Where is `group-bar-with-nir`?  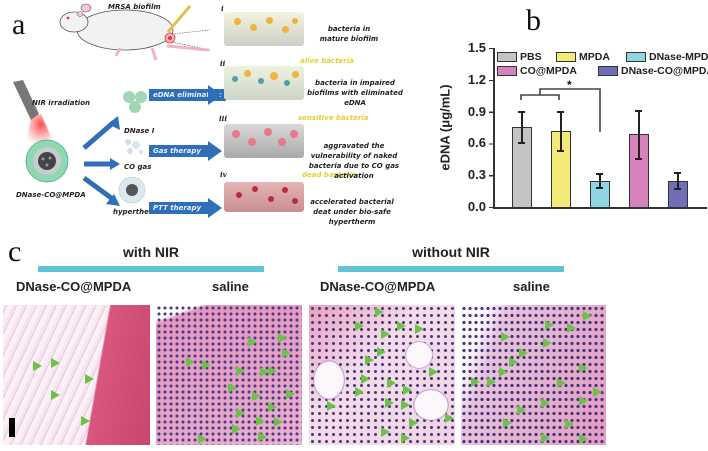 group-bar-with-nir is located at coordinates (151, 269).